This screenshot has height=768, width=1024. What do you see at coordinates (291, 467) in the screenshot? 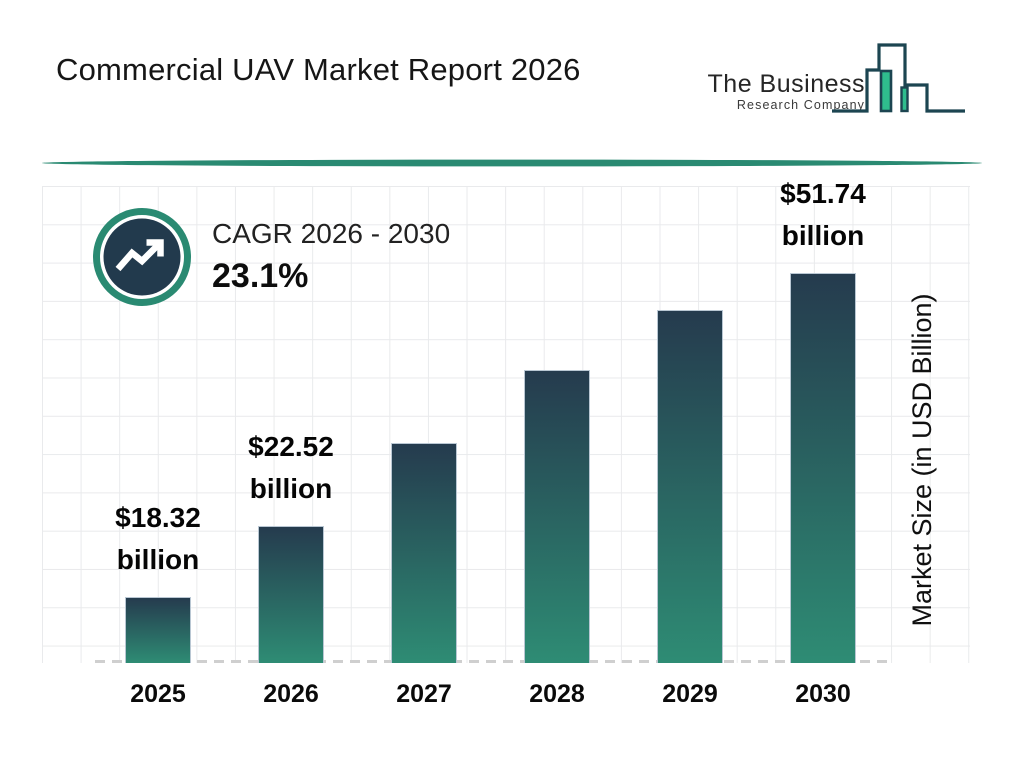
I see `value-label-2026: $22.52 billion` at bounding box center [291, 467].